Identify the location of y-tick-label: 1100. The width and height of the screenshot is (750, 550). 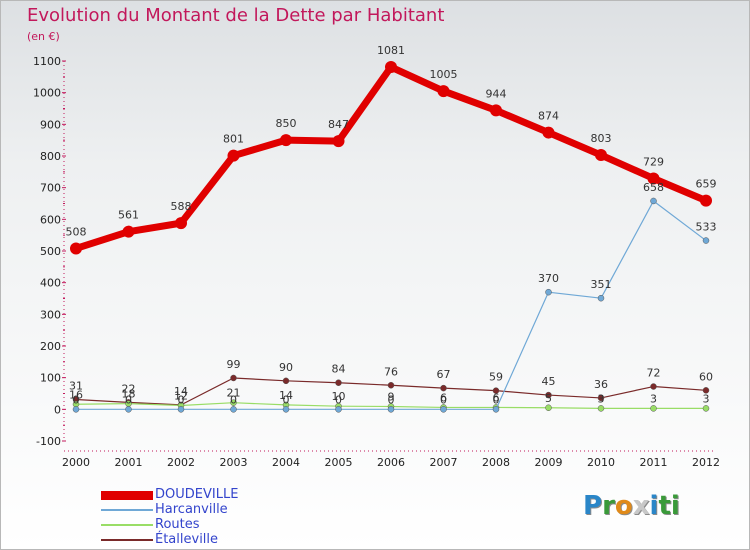
(47, 61).